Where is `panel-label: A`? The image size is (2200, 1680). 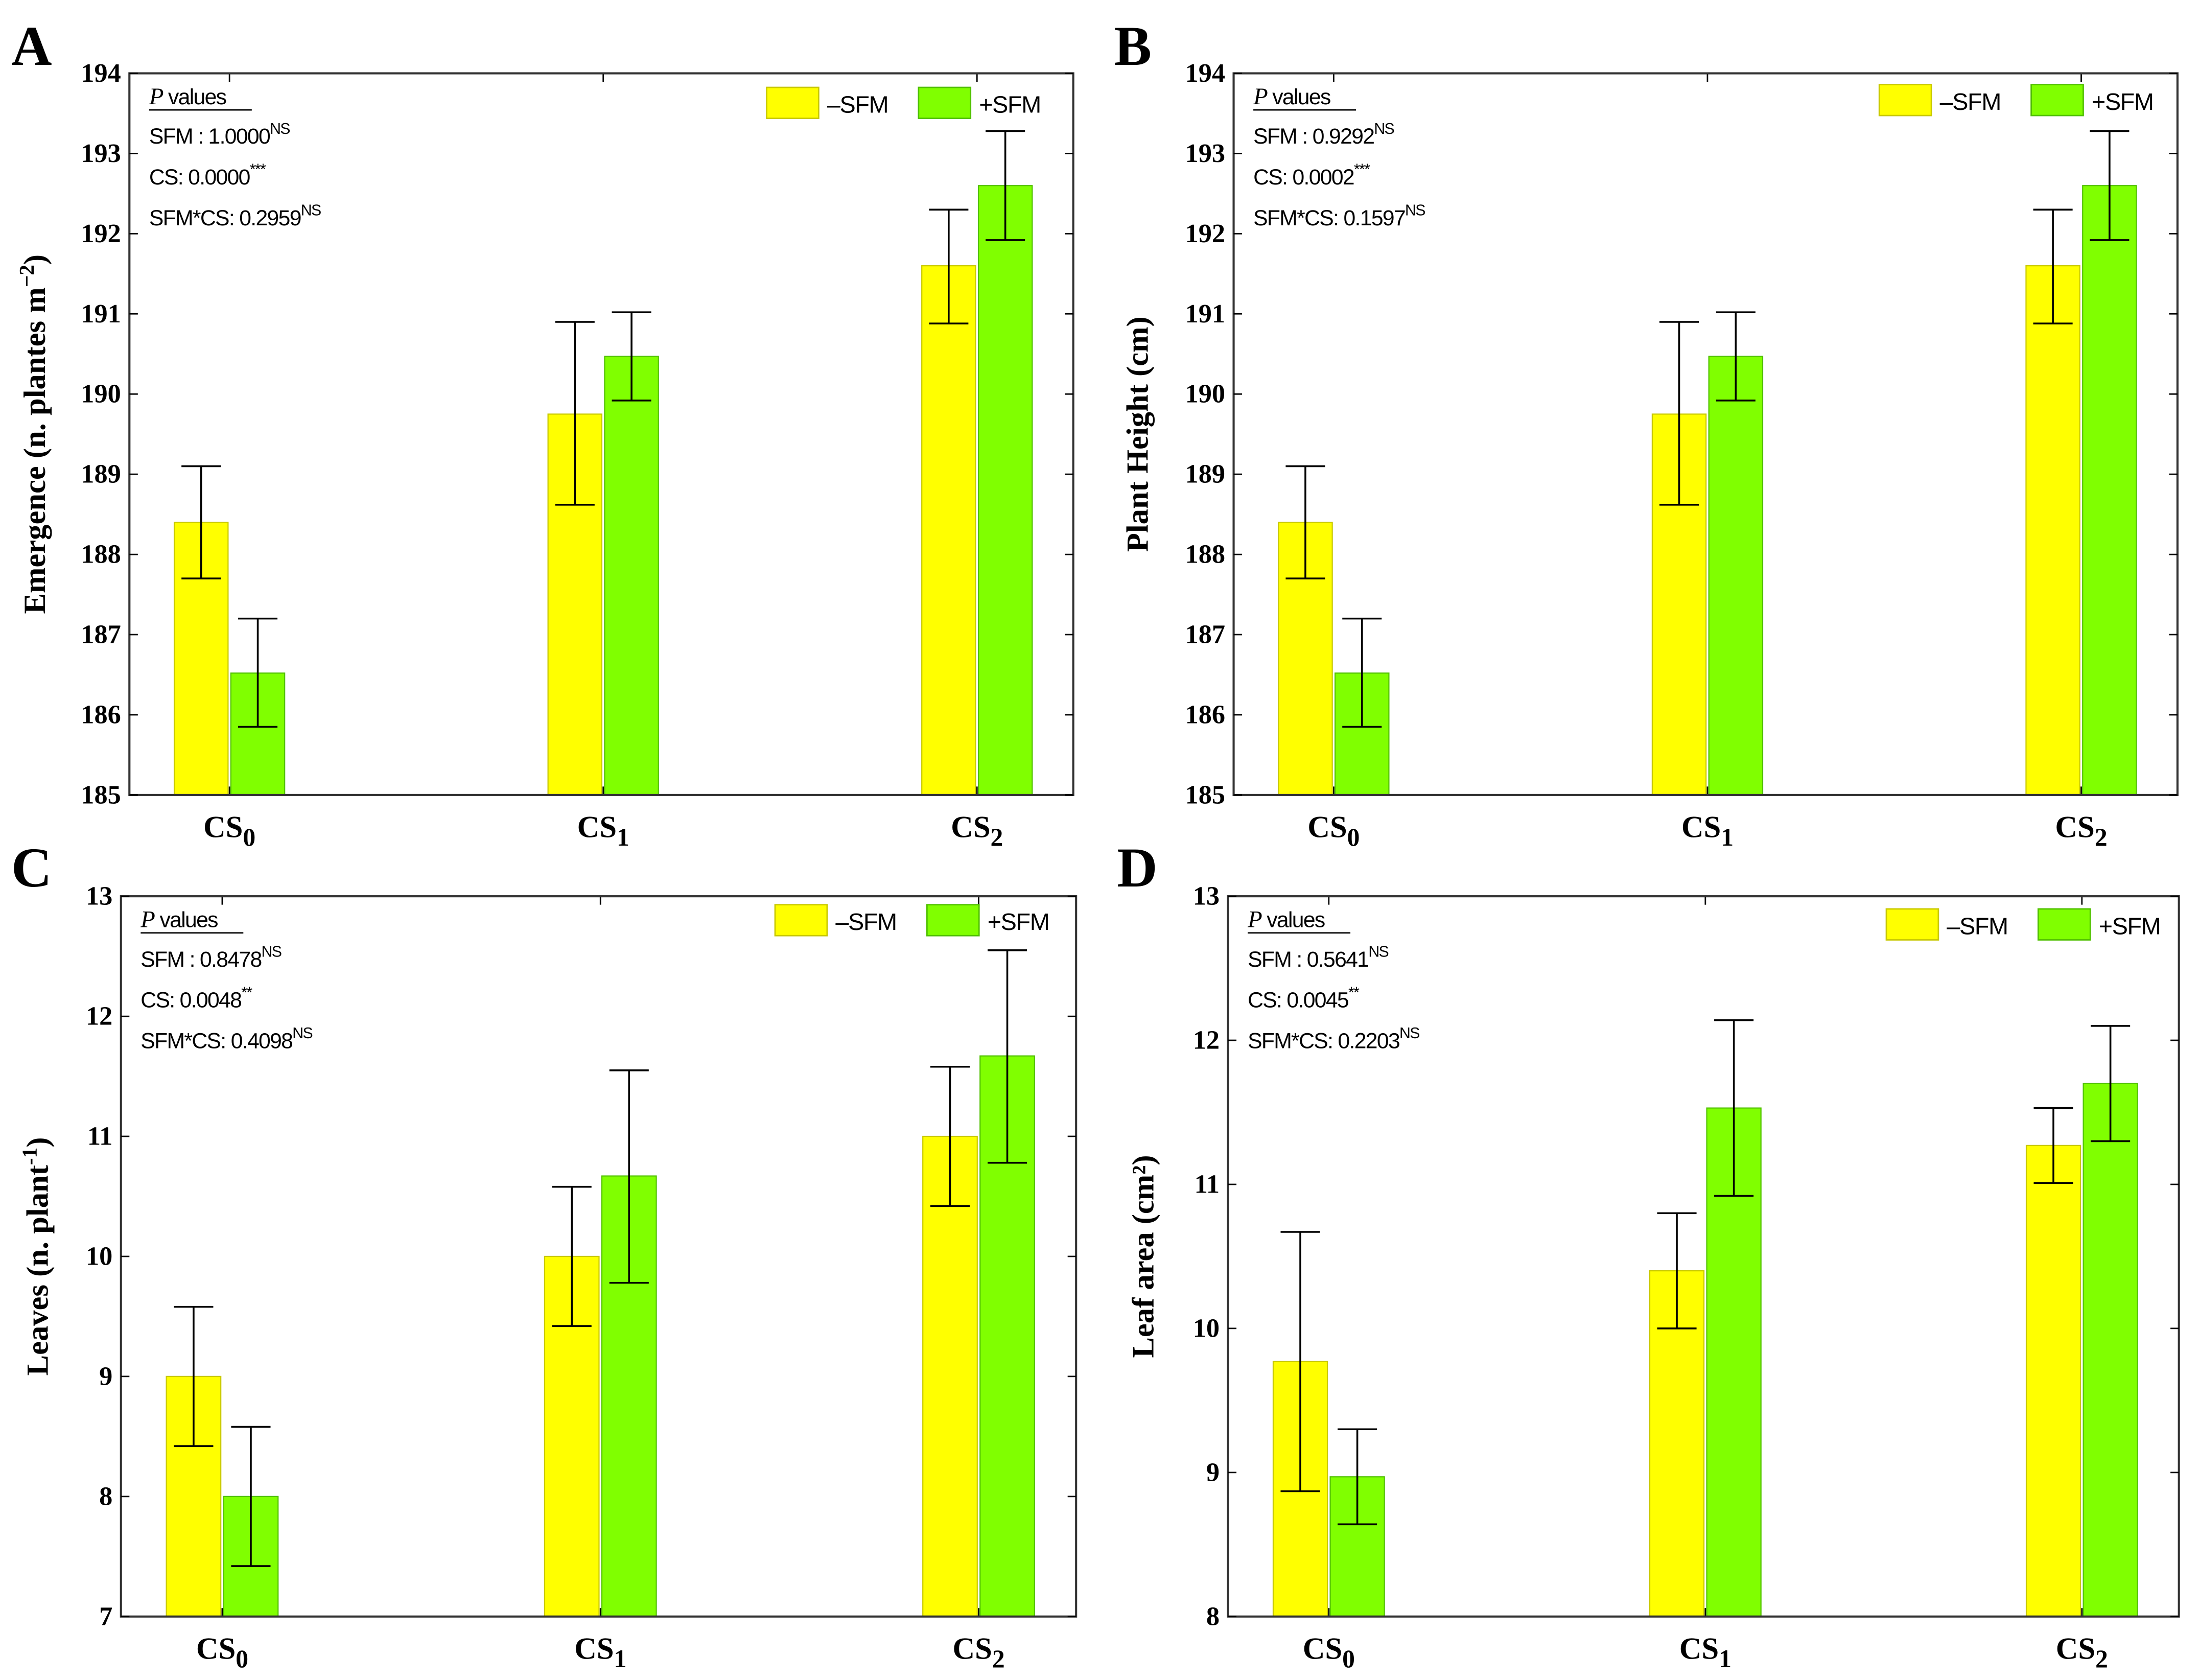 panel-label: A is located at coordinates (31, 46).